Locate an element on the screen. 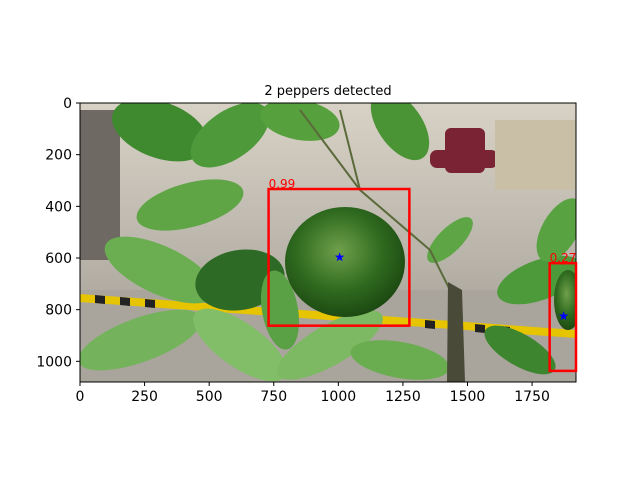  office-chair is located at coordinates (464, 150).